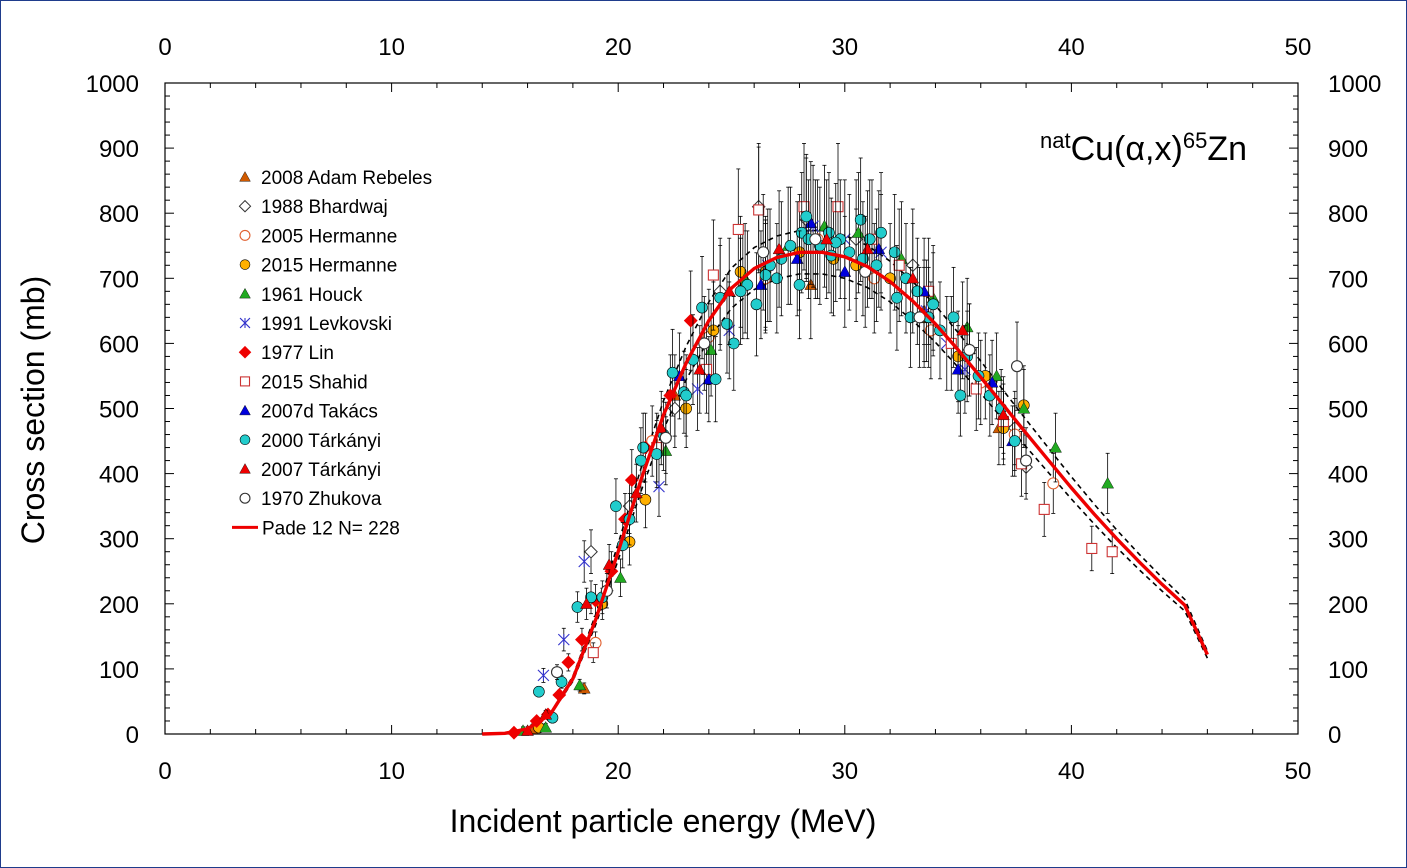 The height and width of the screenshot is (868, 1407). Describe the element at coordinates (310, 499) in the screenshot. I see `legend-item: 1970 Zhukova` at that location.